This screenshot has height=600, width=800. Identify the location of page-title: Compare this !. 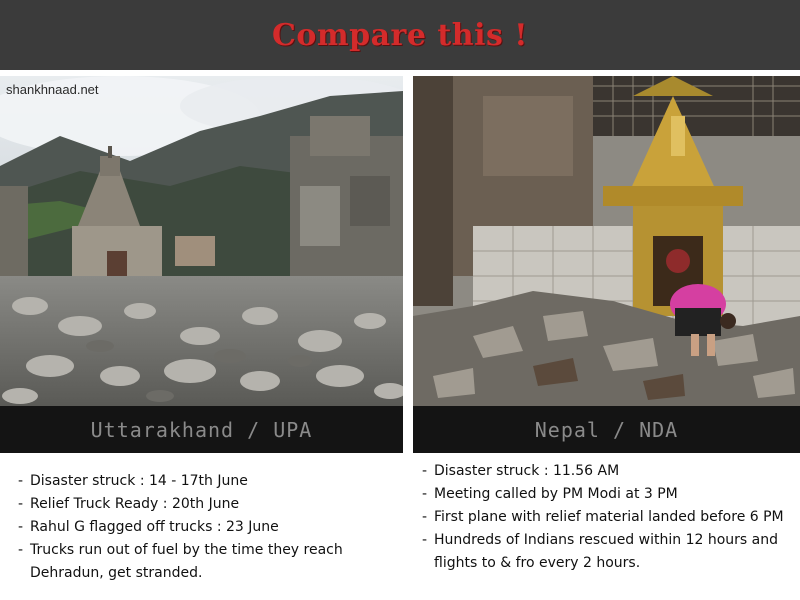
(400, 35).